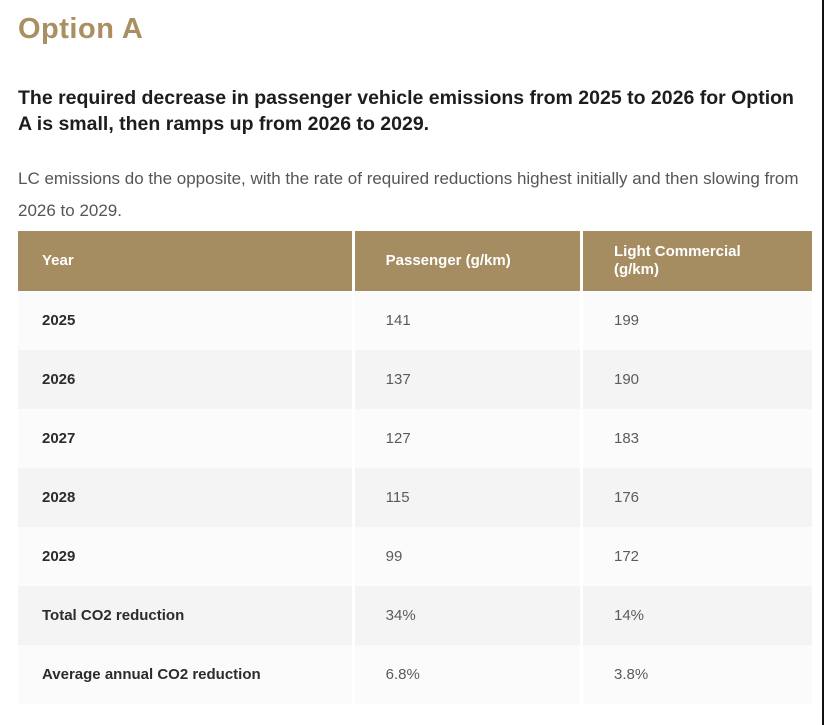  I want to click on light-commercial-value: 3.8%, so click(697, 674).